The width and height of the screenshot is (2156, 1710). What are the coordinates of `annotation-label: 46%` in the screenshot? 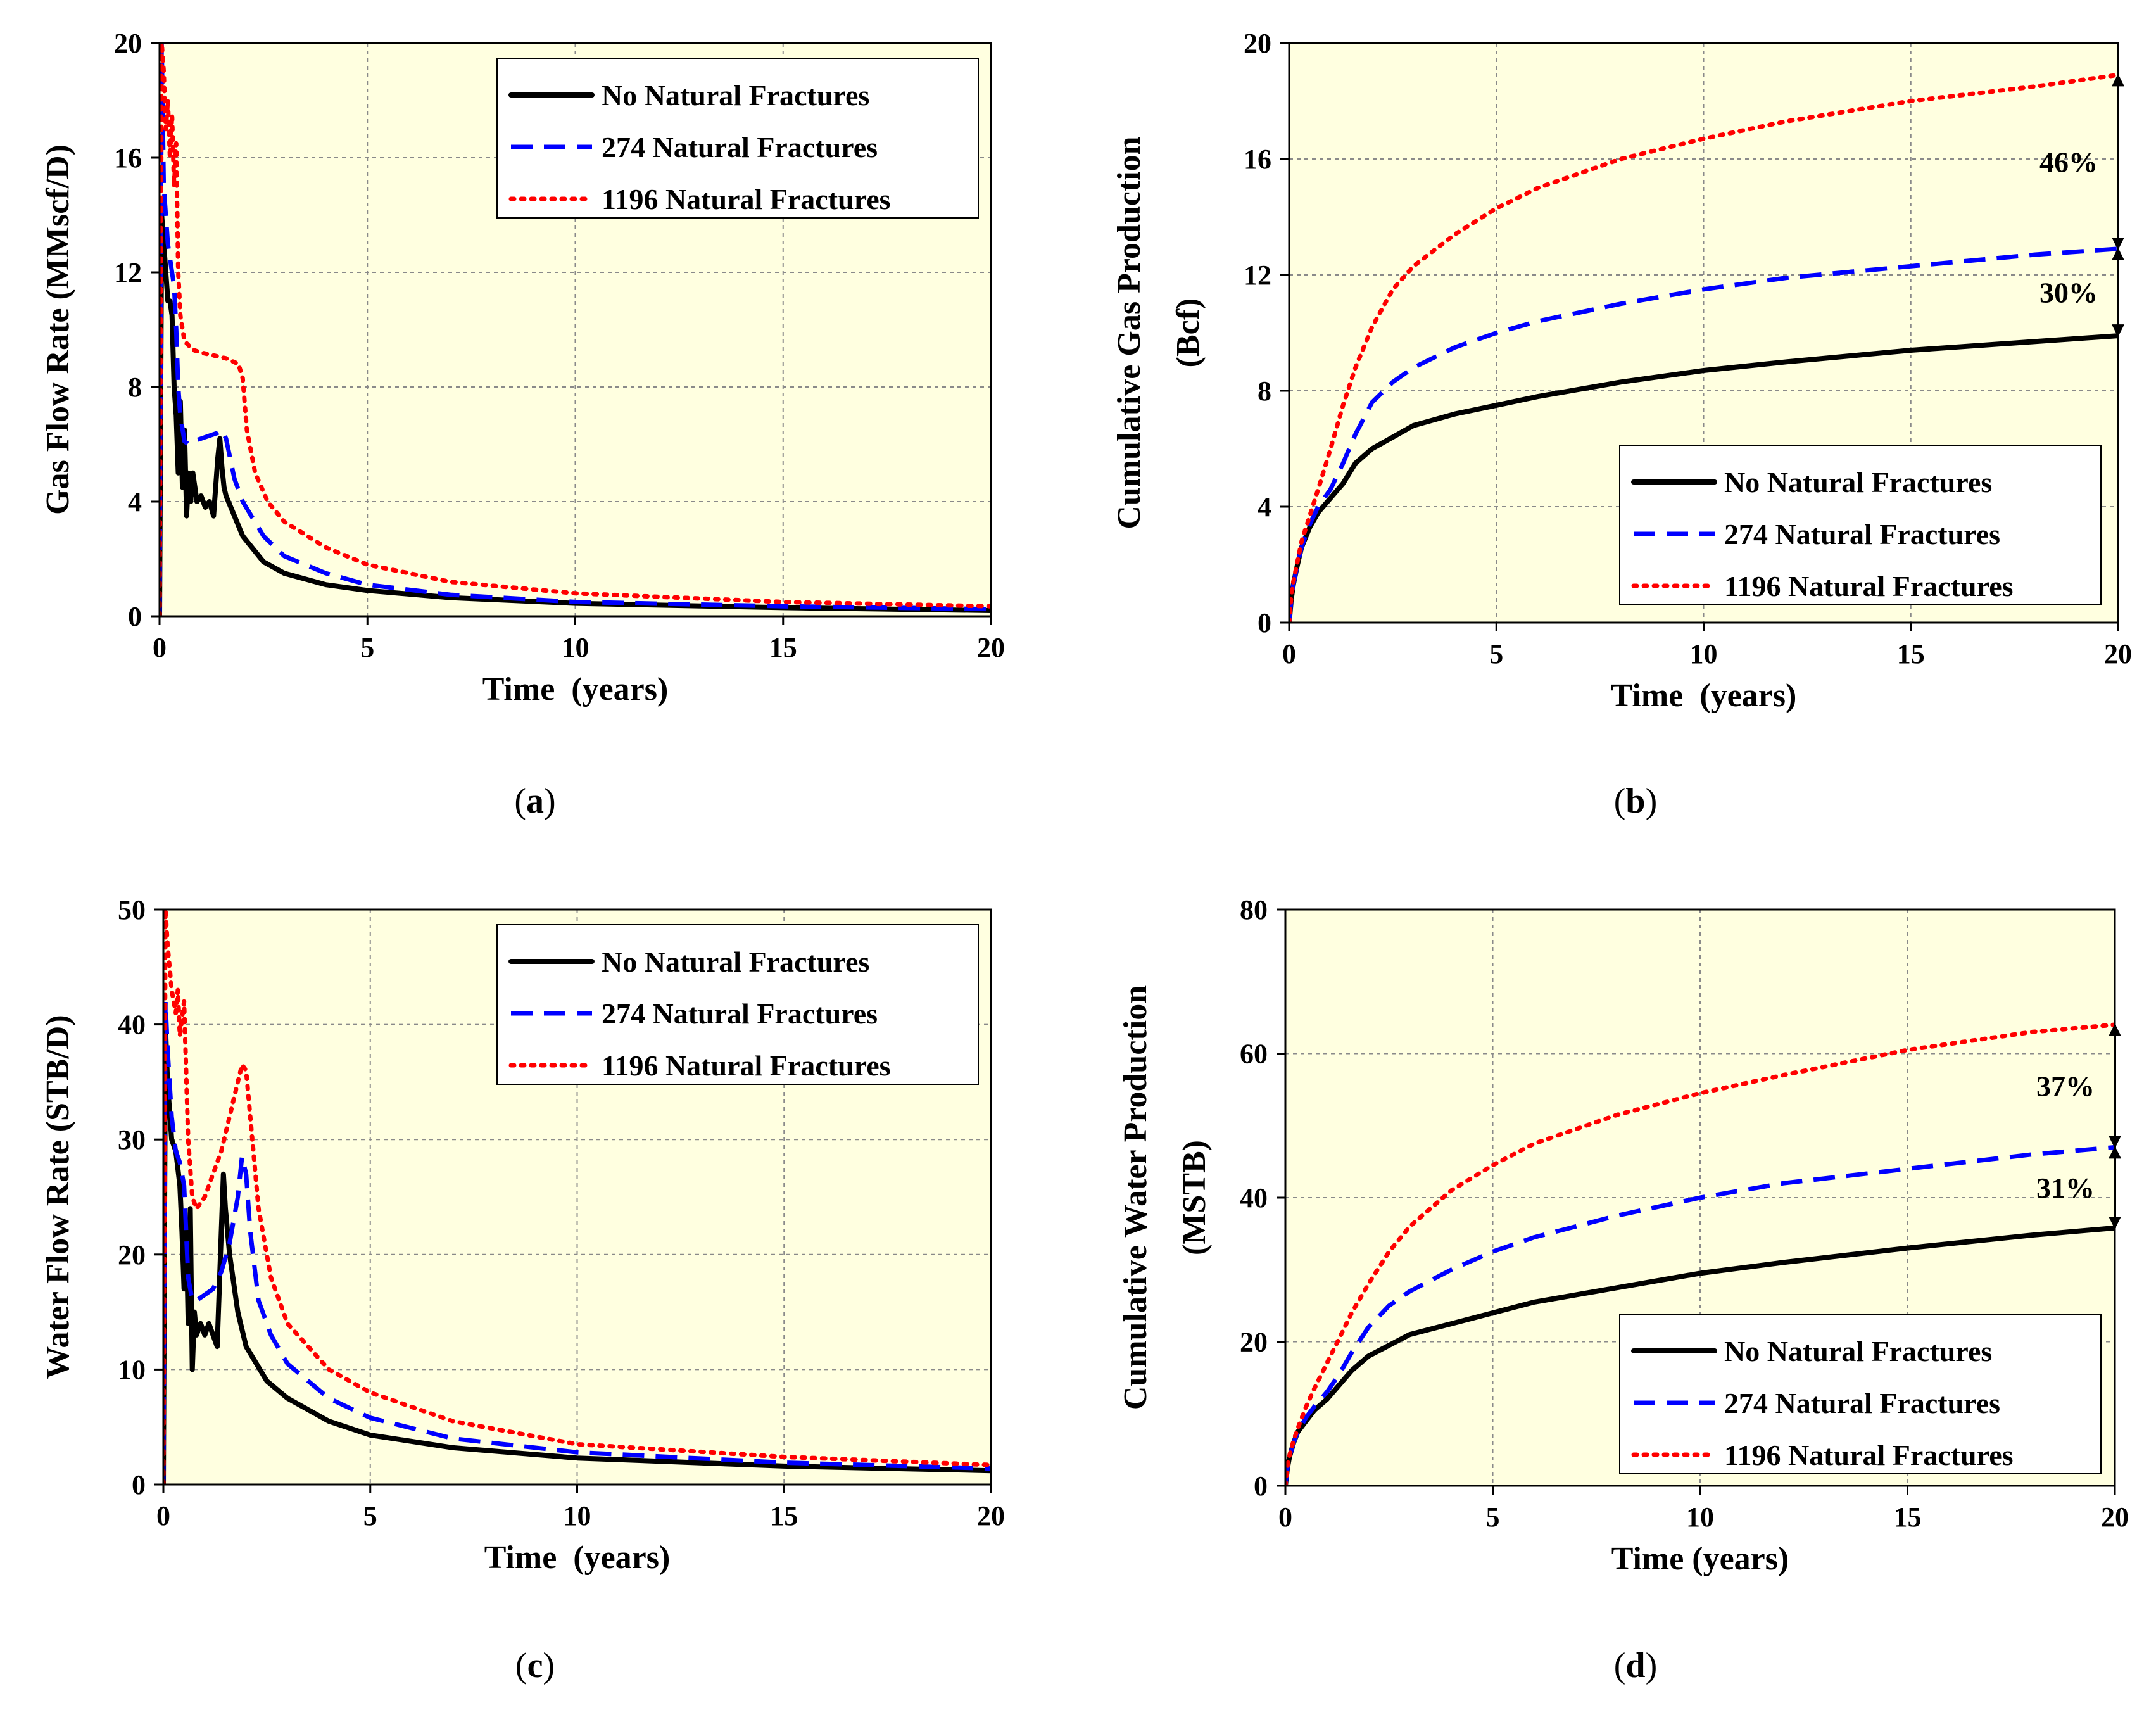 It's located at (2068, 162).